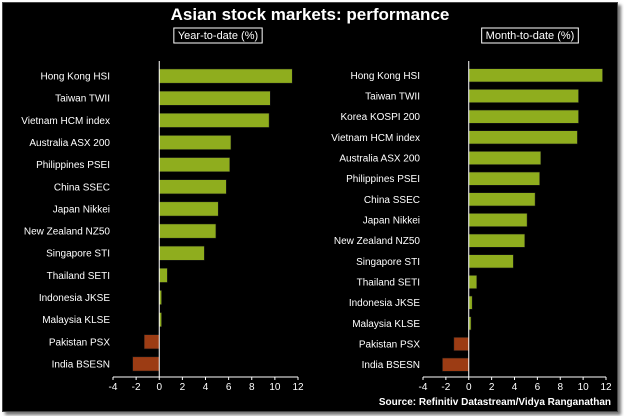 The image size is (624, 416). What do you see at coordinates (381, 117) in the screenshot?
I see `category-label: Korea KOSPI 200` at bounding box center [381, 117].